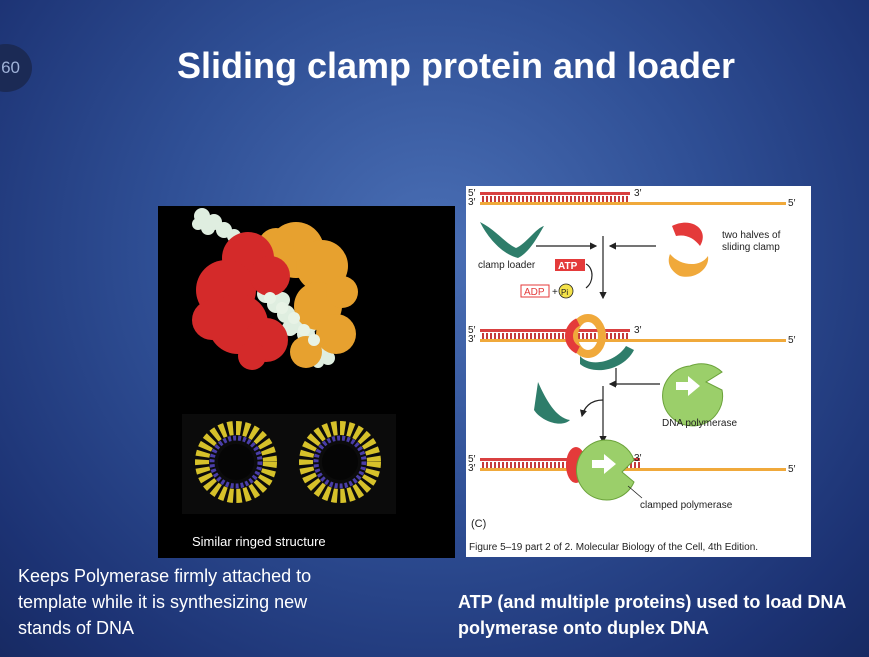 The width and height of the screenshot is (869, 657). What do you see at coordinates (792, 469) in the screenshot?
I see `row4-5prime-right-label: 5′` at bounding box center [792, 469].